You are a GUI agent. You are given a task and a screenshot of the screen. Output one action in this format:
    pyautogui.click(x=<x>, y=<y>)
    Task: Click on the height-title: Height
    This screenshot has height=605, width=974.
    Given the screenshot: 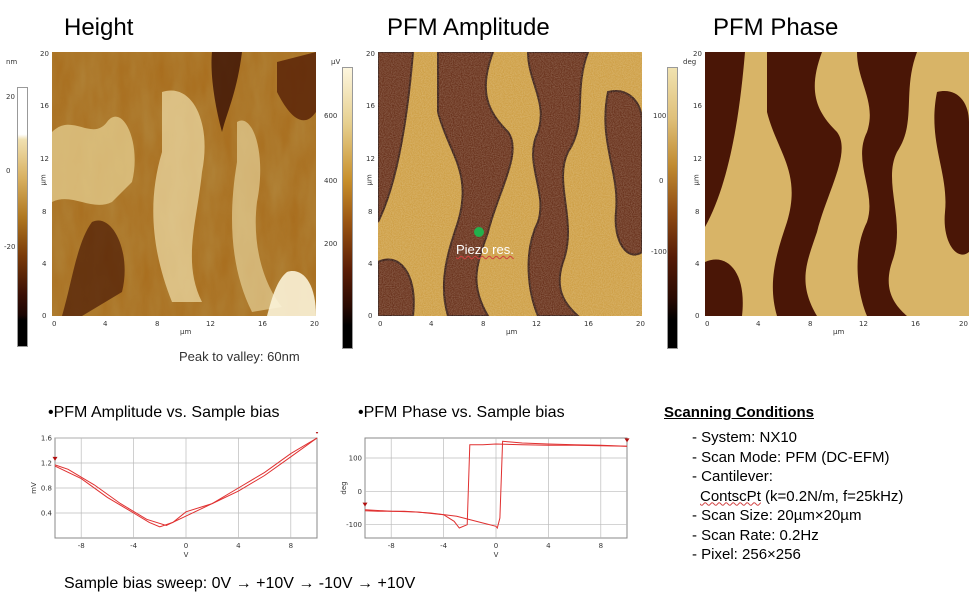 What is the action you would take?
    pyautogui.click(x=99, y=27)
    